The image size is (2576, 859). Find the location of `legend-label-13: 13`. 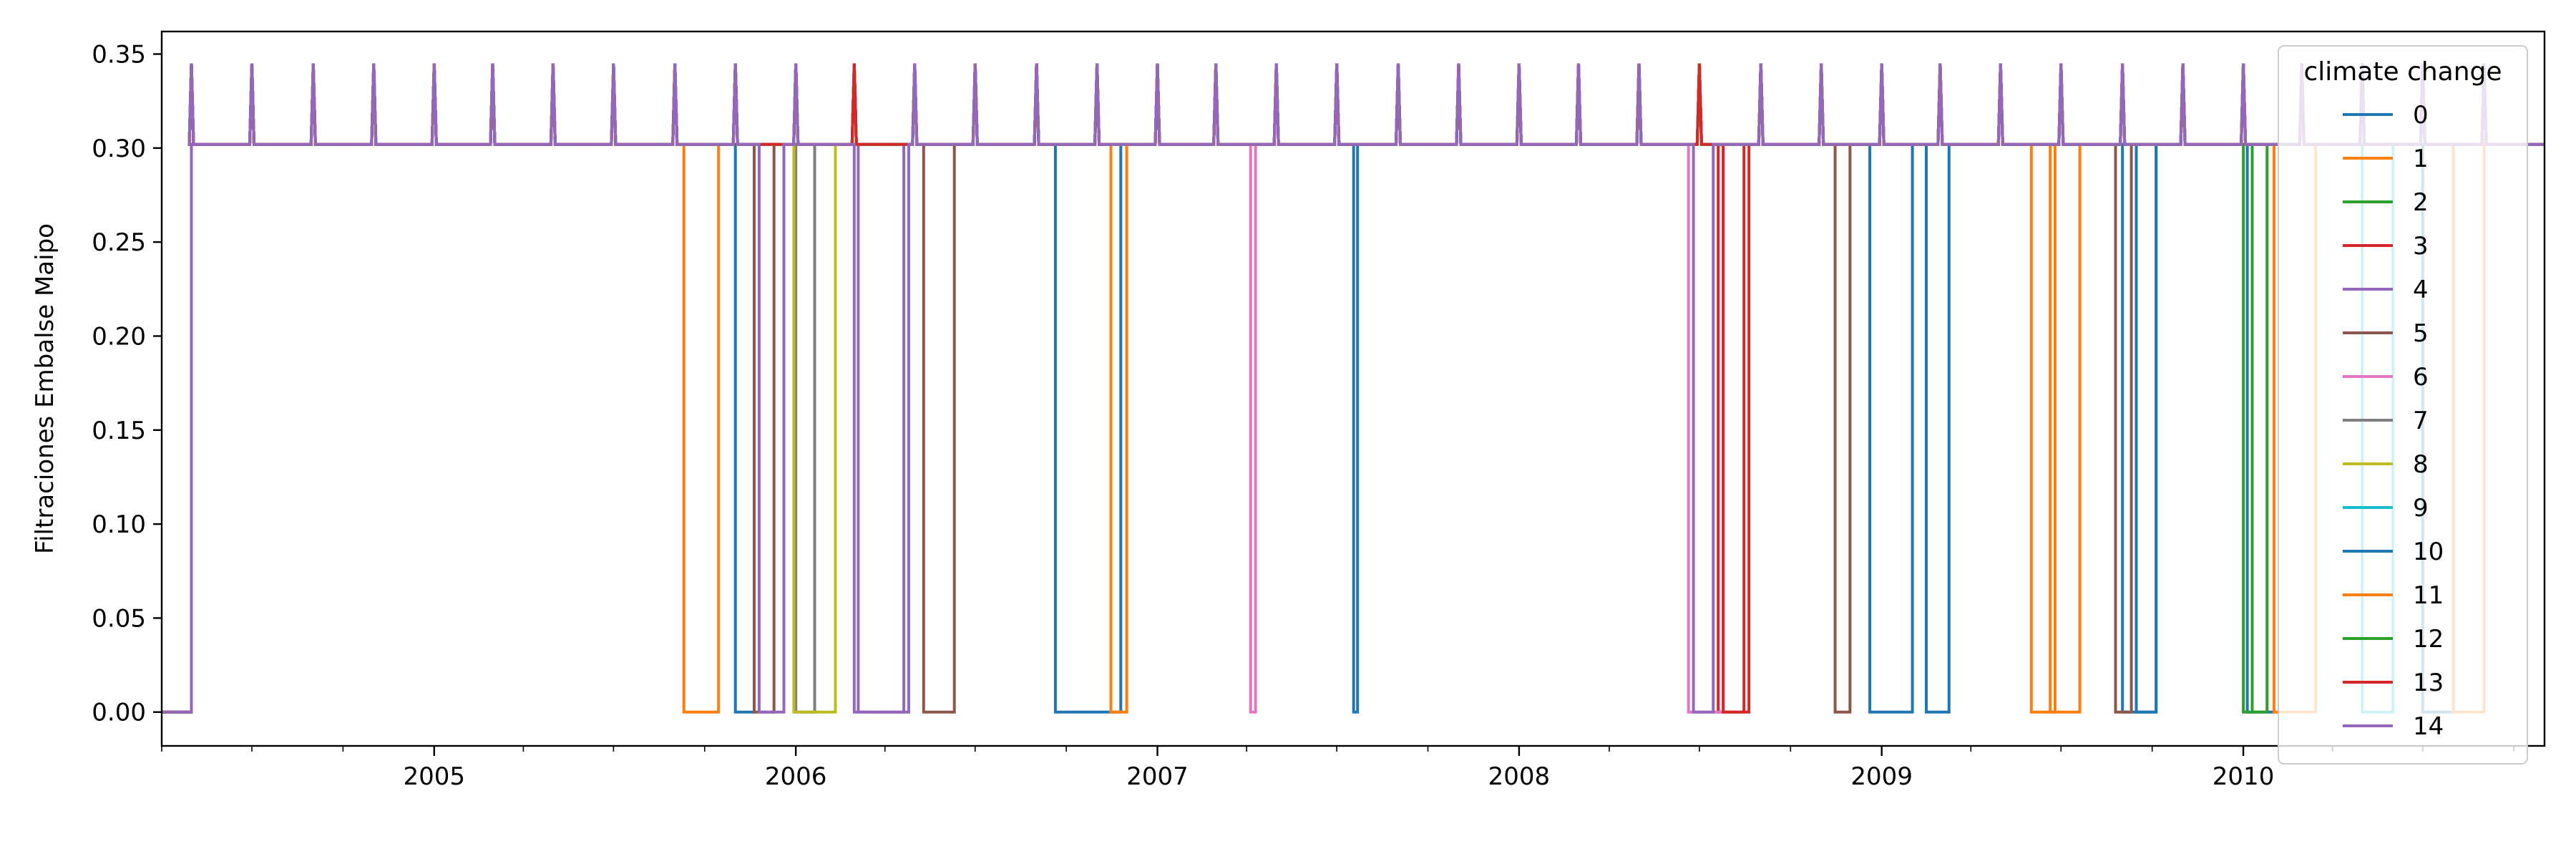

legend-label-13: 13 is located at coordinates (2428, 683).